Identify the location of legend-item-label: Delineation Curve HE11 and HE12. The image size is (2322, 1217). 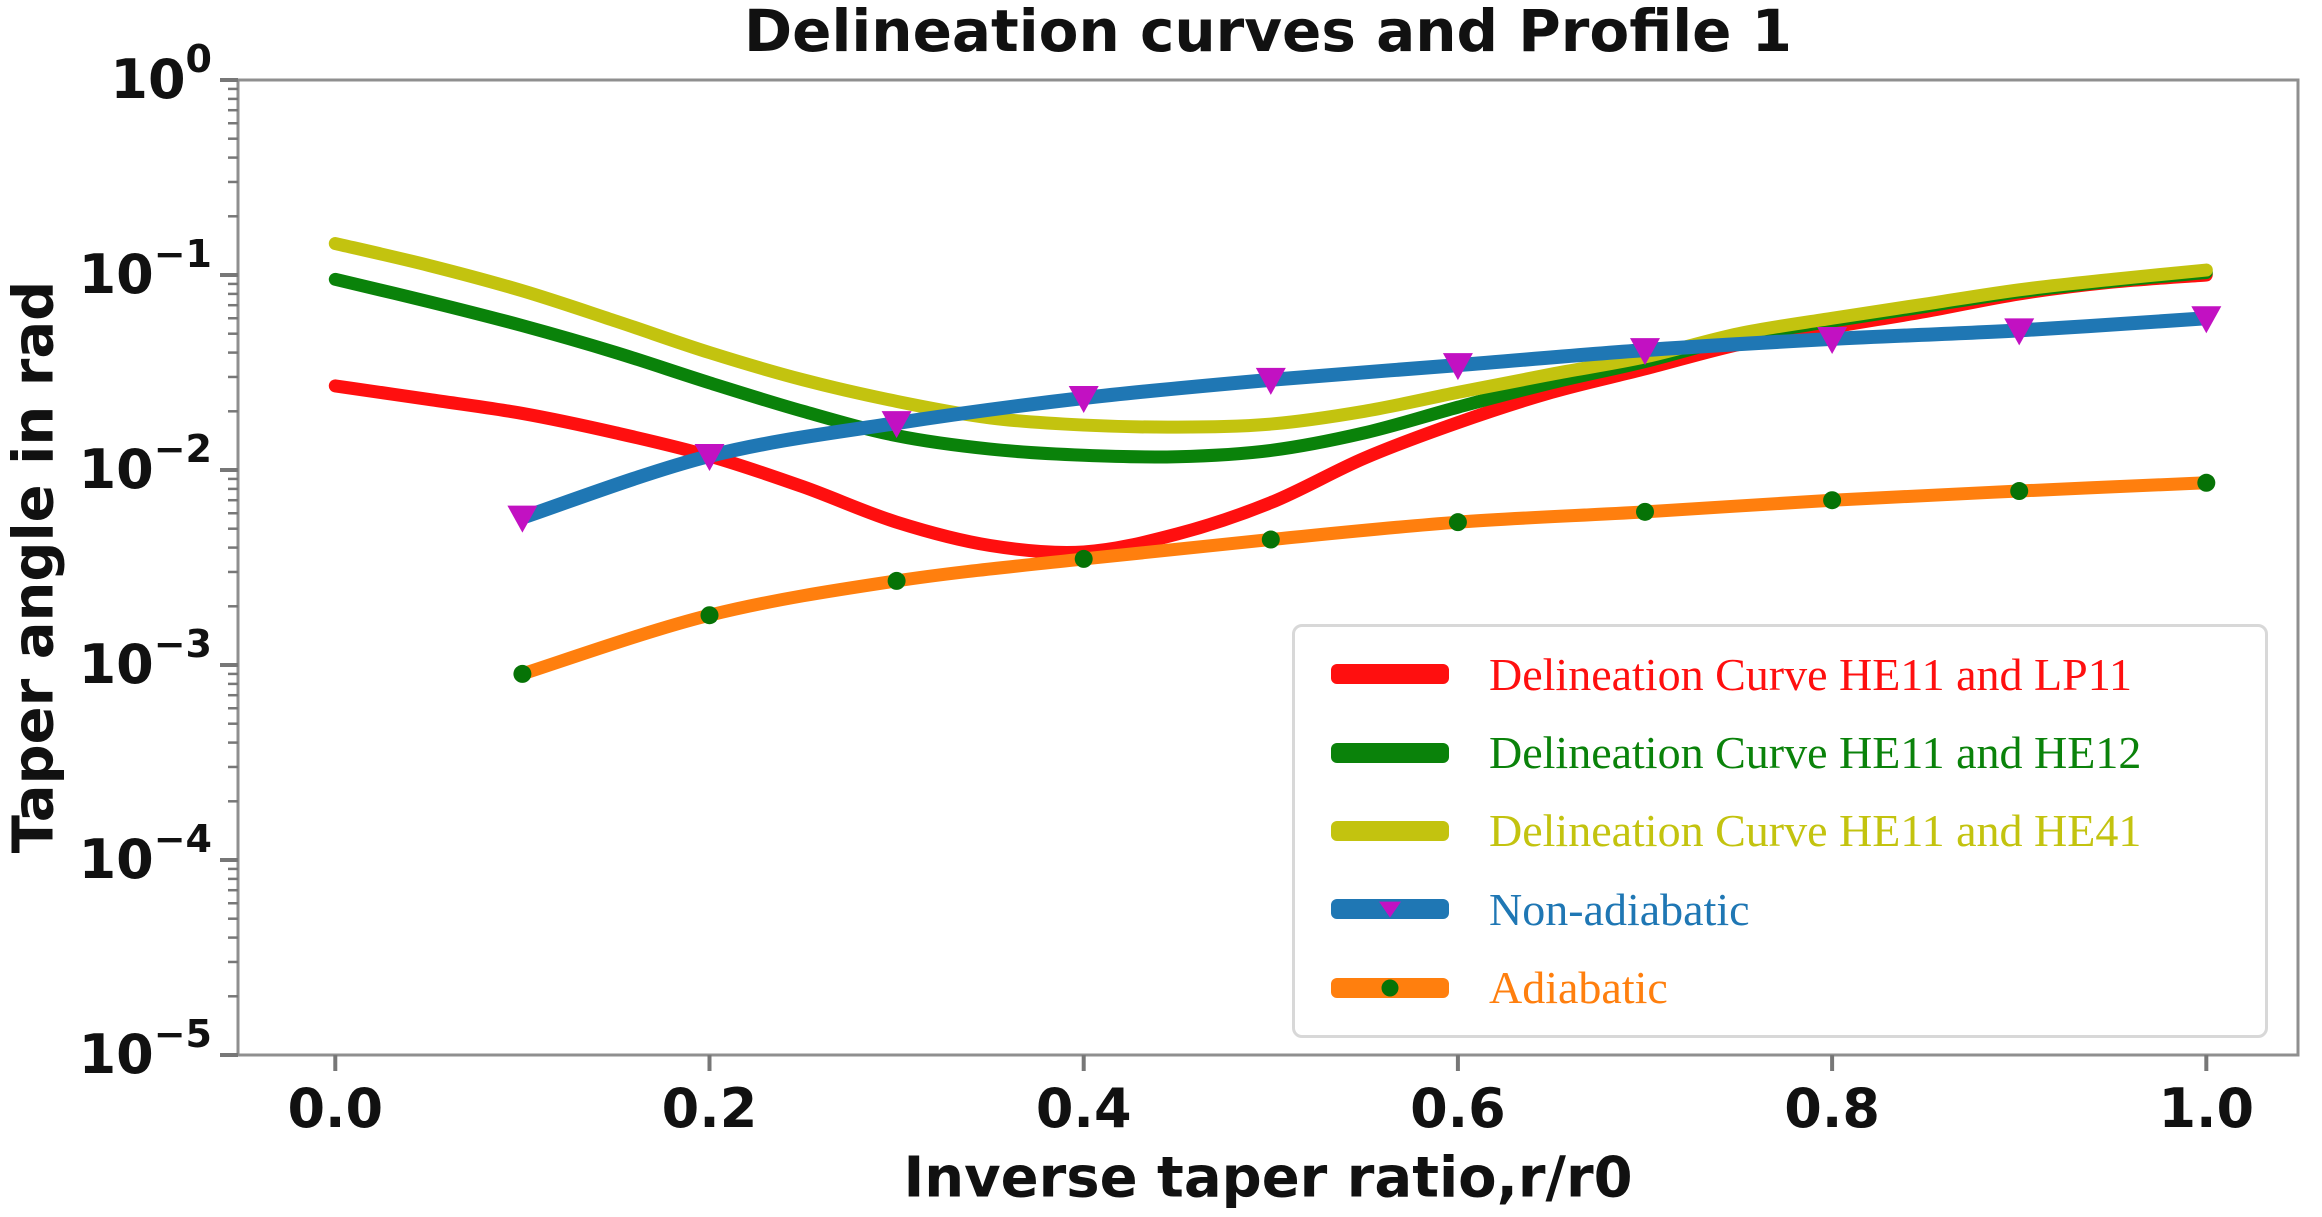
(1815, 753).